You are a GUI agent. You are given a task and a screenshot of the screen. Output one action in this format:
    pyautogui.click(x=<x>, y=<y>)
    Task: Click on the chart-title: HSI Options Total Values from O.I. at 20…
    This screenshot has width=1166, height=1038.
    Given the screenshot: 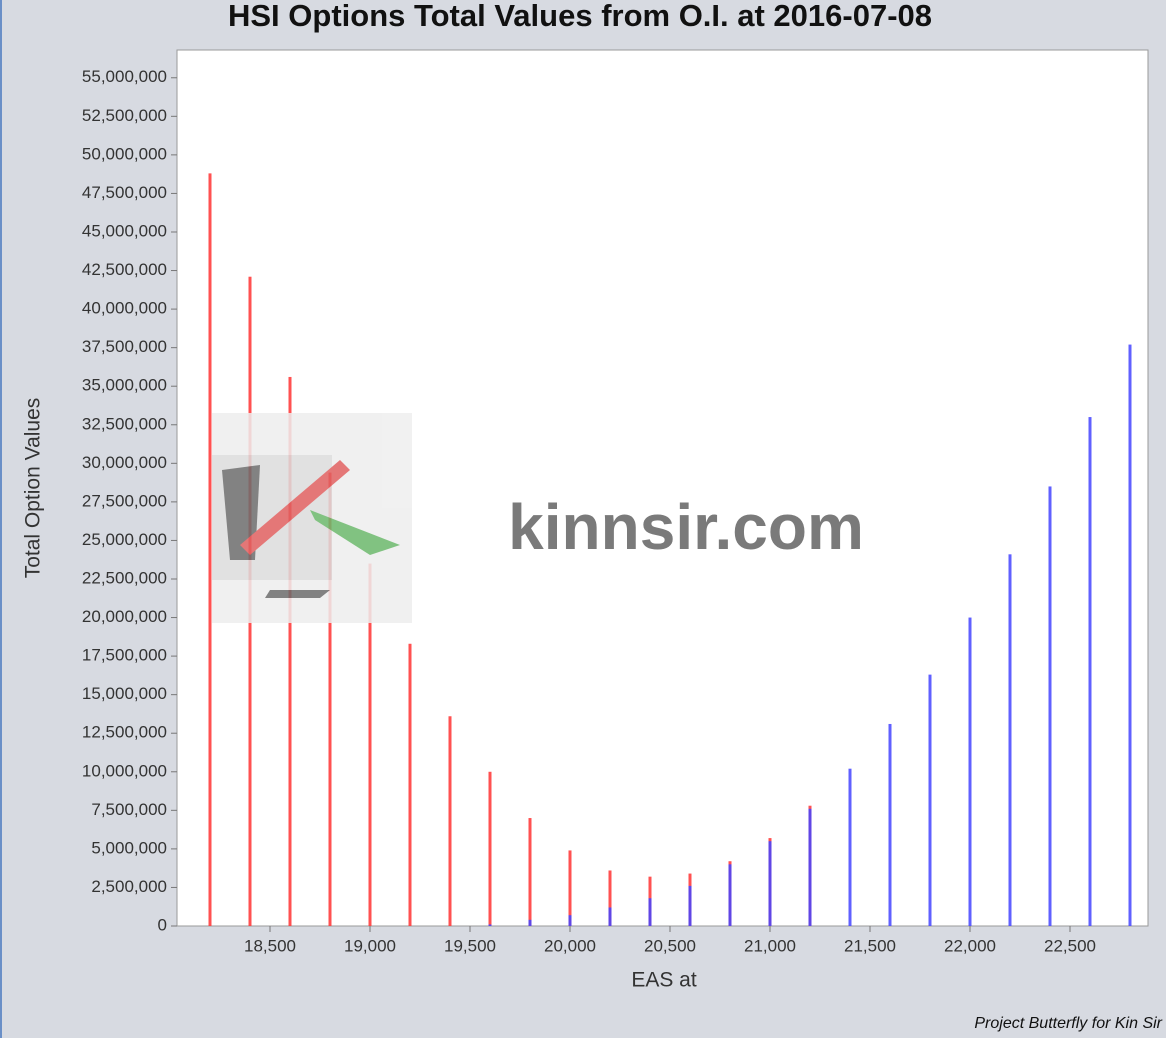 What is the action you would take?
    pyautogui.click(x=580, y=16)
    